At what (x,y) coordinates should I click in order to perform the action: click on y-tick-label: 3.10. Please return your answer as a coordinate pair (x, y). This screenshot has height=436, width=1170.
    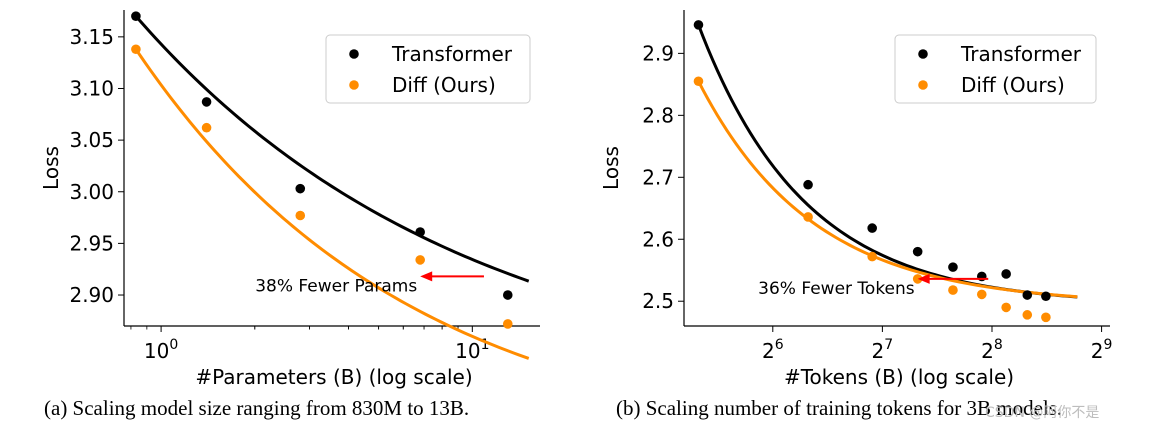
    Looking at the image, I should click on (91, 88).